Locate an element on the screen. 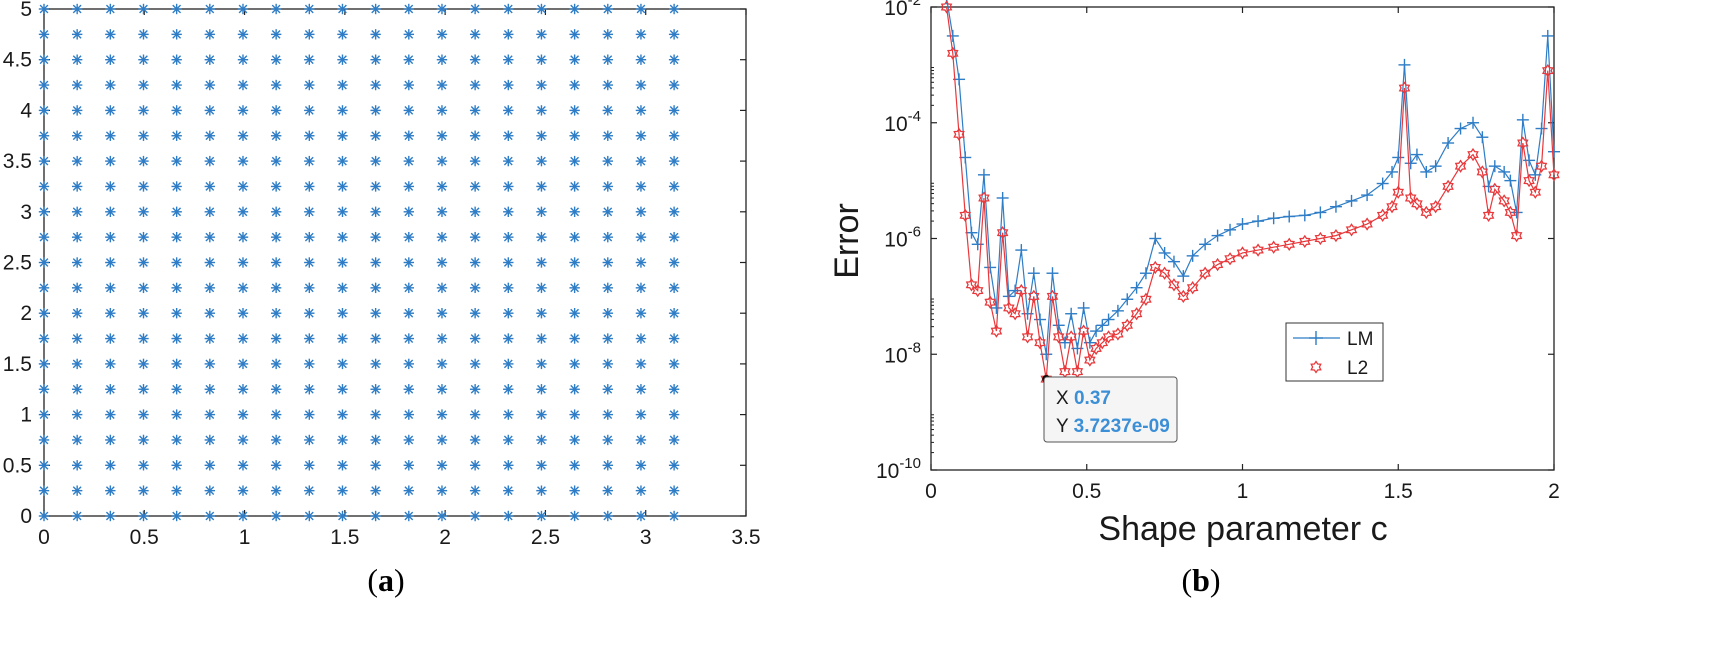 The image size is (1735, 666). panel-b-datatip: X 0.37 Y 3.7237e-09 is located at coordinates (1110, 409).